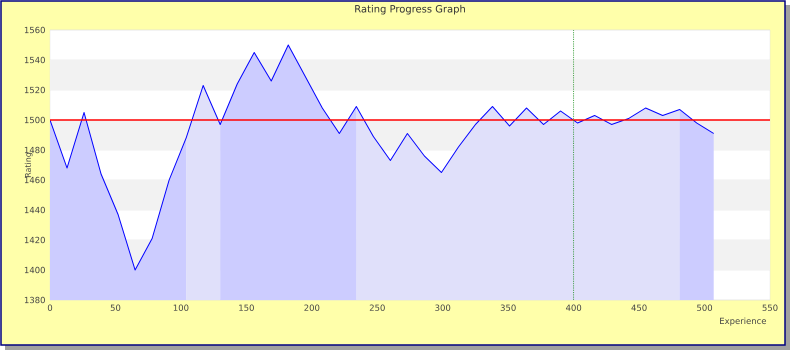 This screenshot has width=790, height=350. Describe the element at coordinates (377, 307) in the screenshot. I see `x-tick-label: 250` at that location.